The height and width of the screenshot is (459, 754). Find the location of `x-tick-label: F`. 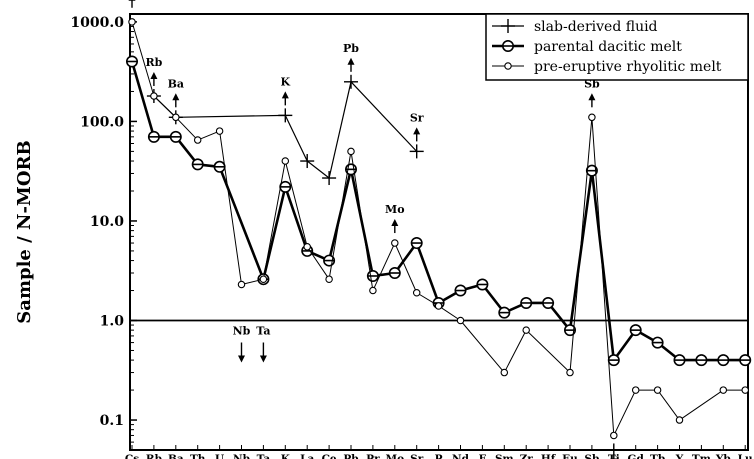

x-tick-label: F is located at coordinates (483, 456).